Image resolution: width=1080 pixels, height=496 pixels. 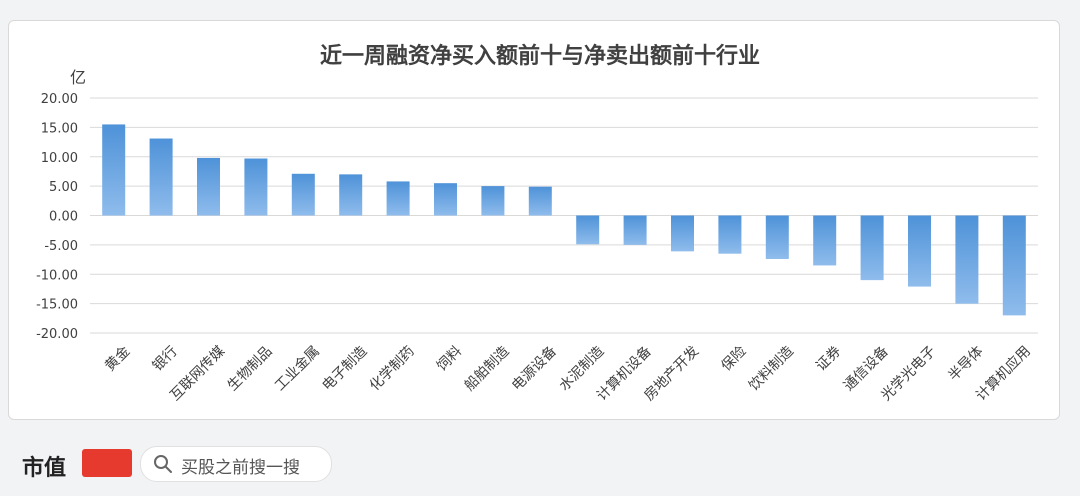 What do you see at coordinates (59, 99) in the screenshot?
I see `y-tick-label: 20.00` at bounding box center [59, 99].